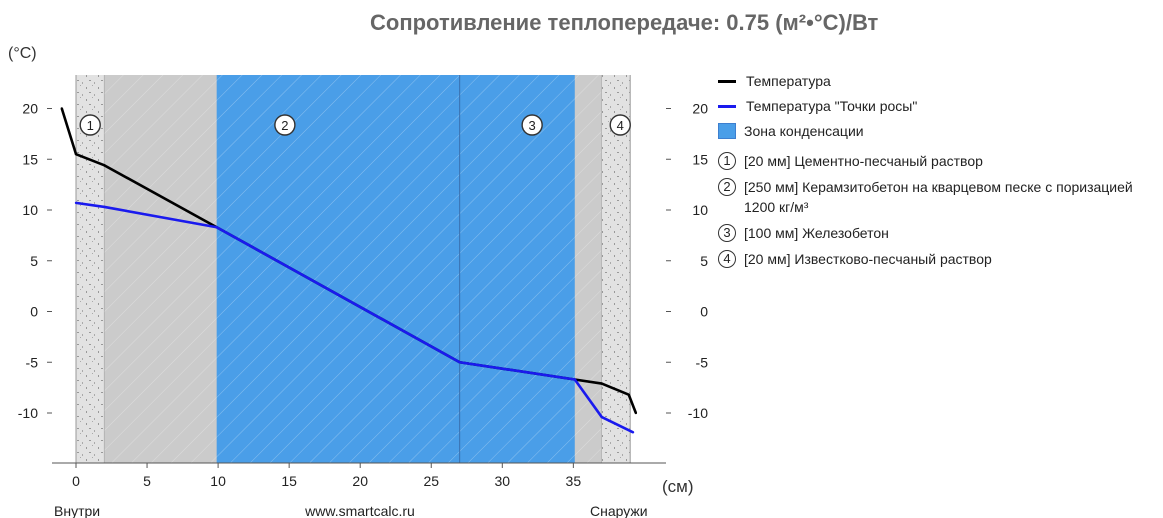  I want to click on y-tick-label-left: 20, so click(30, 109).